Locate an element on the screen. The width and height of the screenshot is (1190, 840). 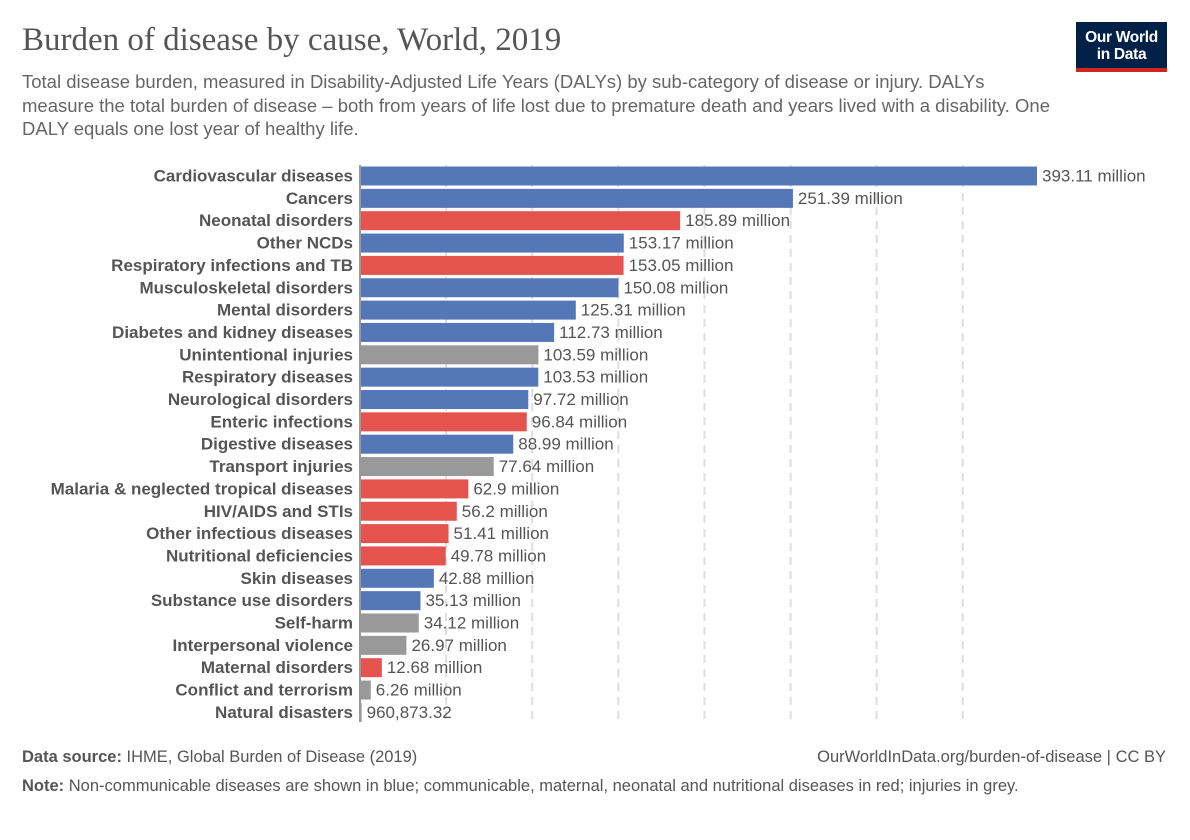
owid-logo: Our World in Data is located at coordinates (1121, 47).